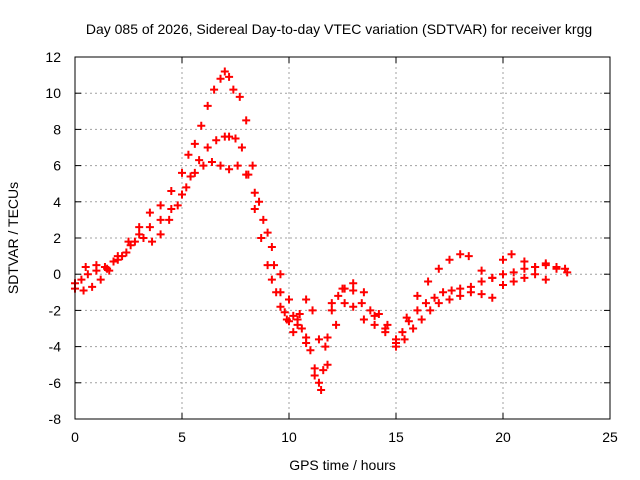 Image resolution: width=640 pixels, height=480 pixels. I want to click on x-tick-label: 5, so click(182, 437).